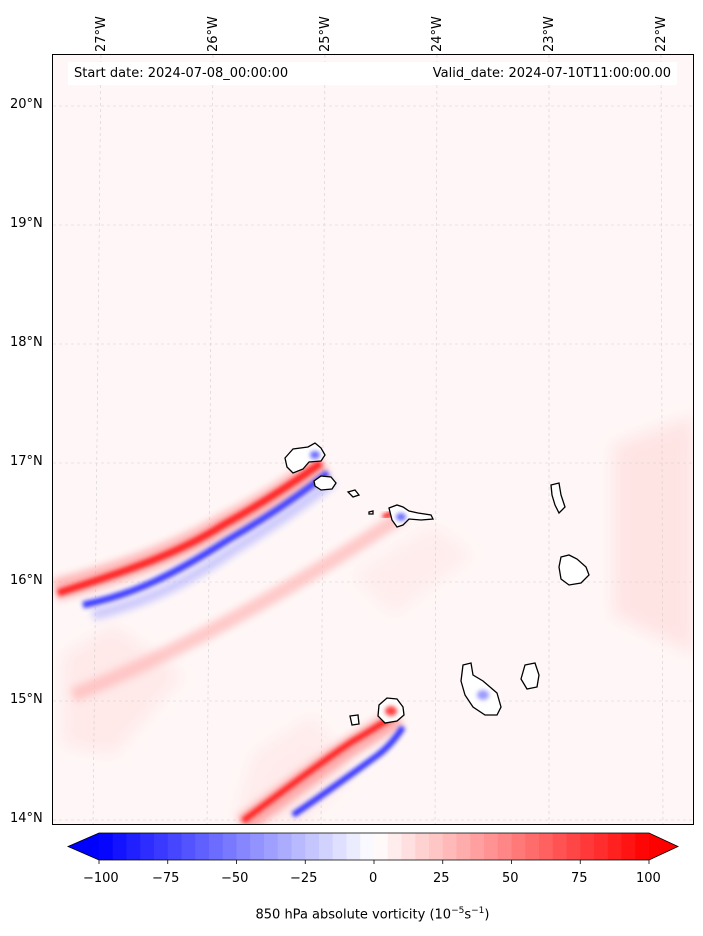 The image size is (703, 936). Describe the element at coordinates (411, 516) in the screenshot. I see `island-sao-nicolau` at that location.